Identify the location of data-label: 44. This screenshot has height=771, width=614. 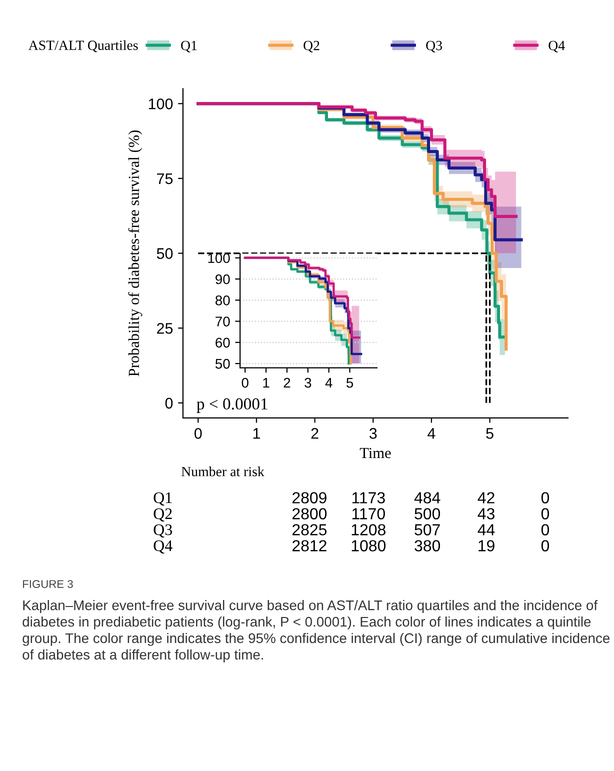
(486, 530).